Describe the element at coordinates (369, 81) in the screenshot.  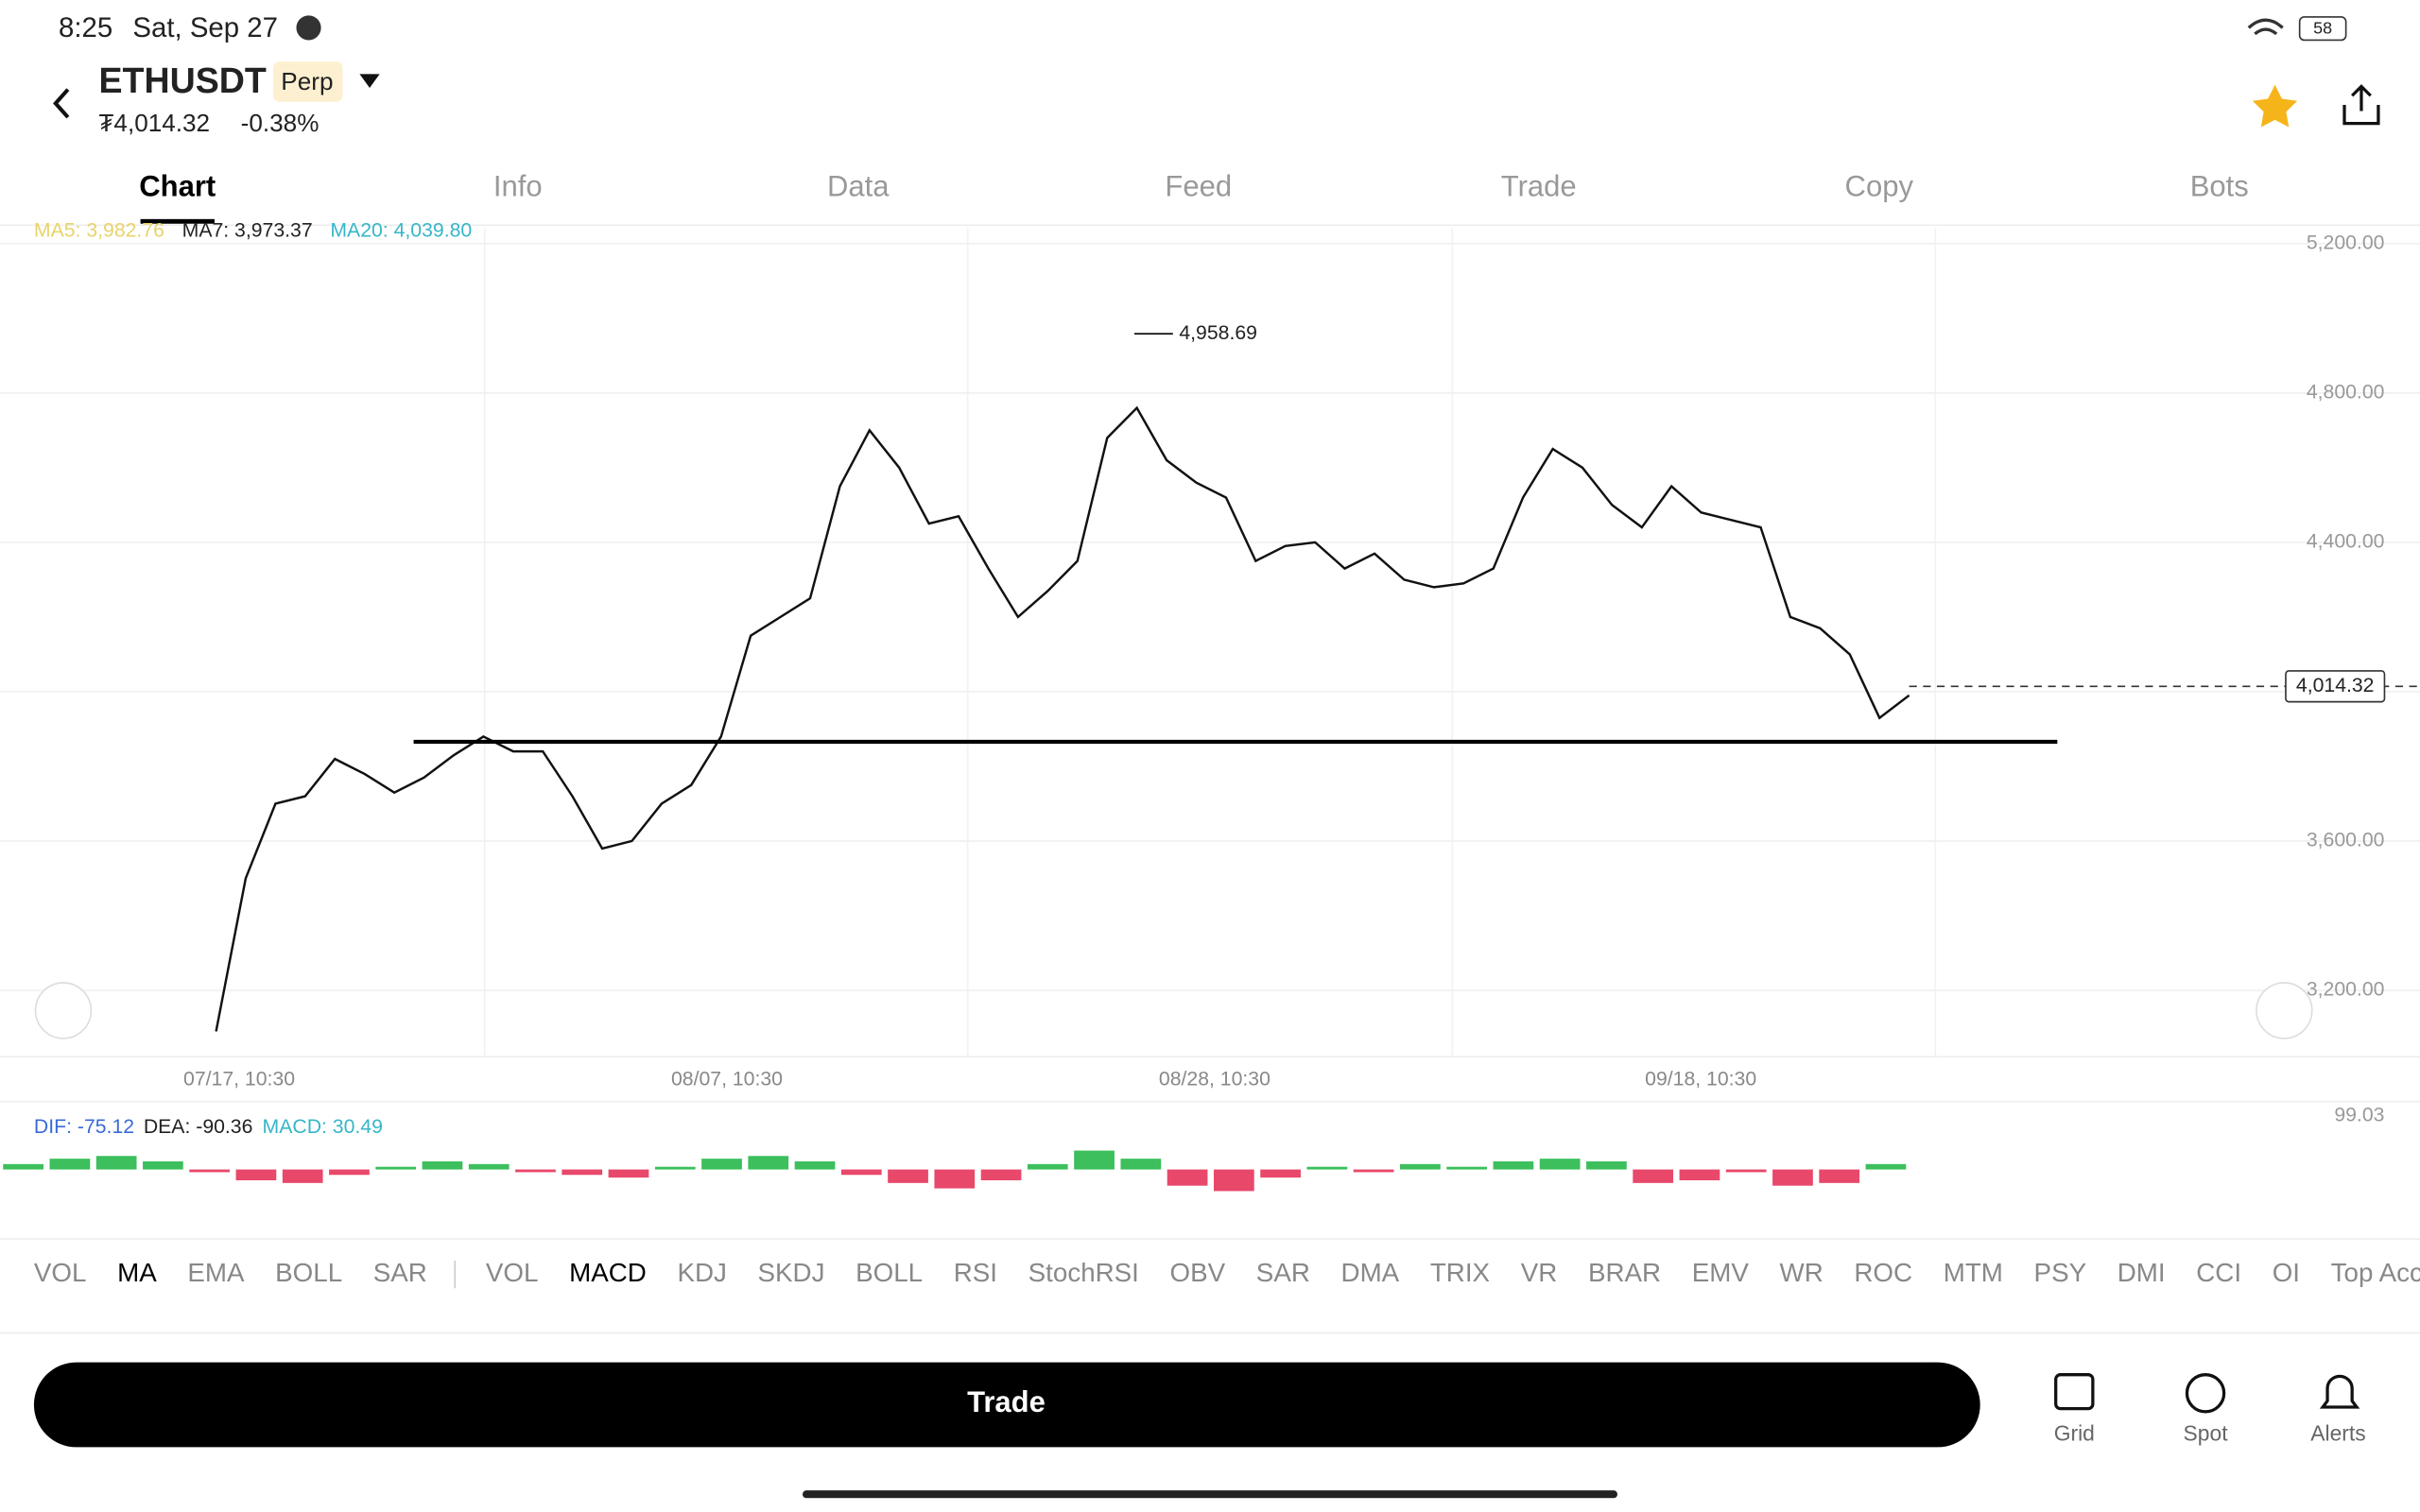
I see `dropdown` at that location.